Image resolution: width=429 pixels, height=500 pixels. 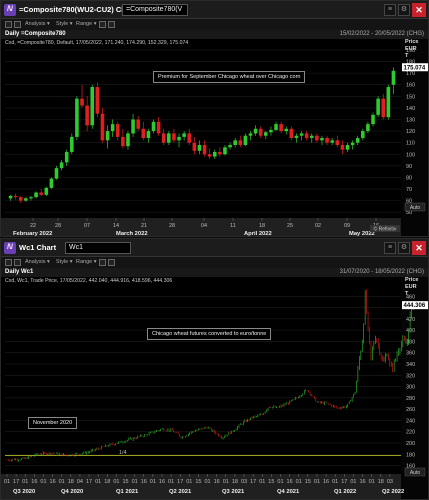 What do you see at coordinates (8, 262) in the screenshot?
I see `chart2-pointer-icon` at bounding box center [8, 262].